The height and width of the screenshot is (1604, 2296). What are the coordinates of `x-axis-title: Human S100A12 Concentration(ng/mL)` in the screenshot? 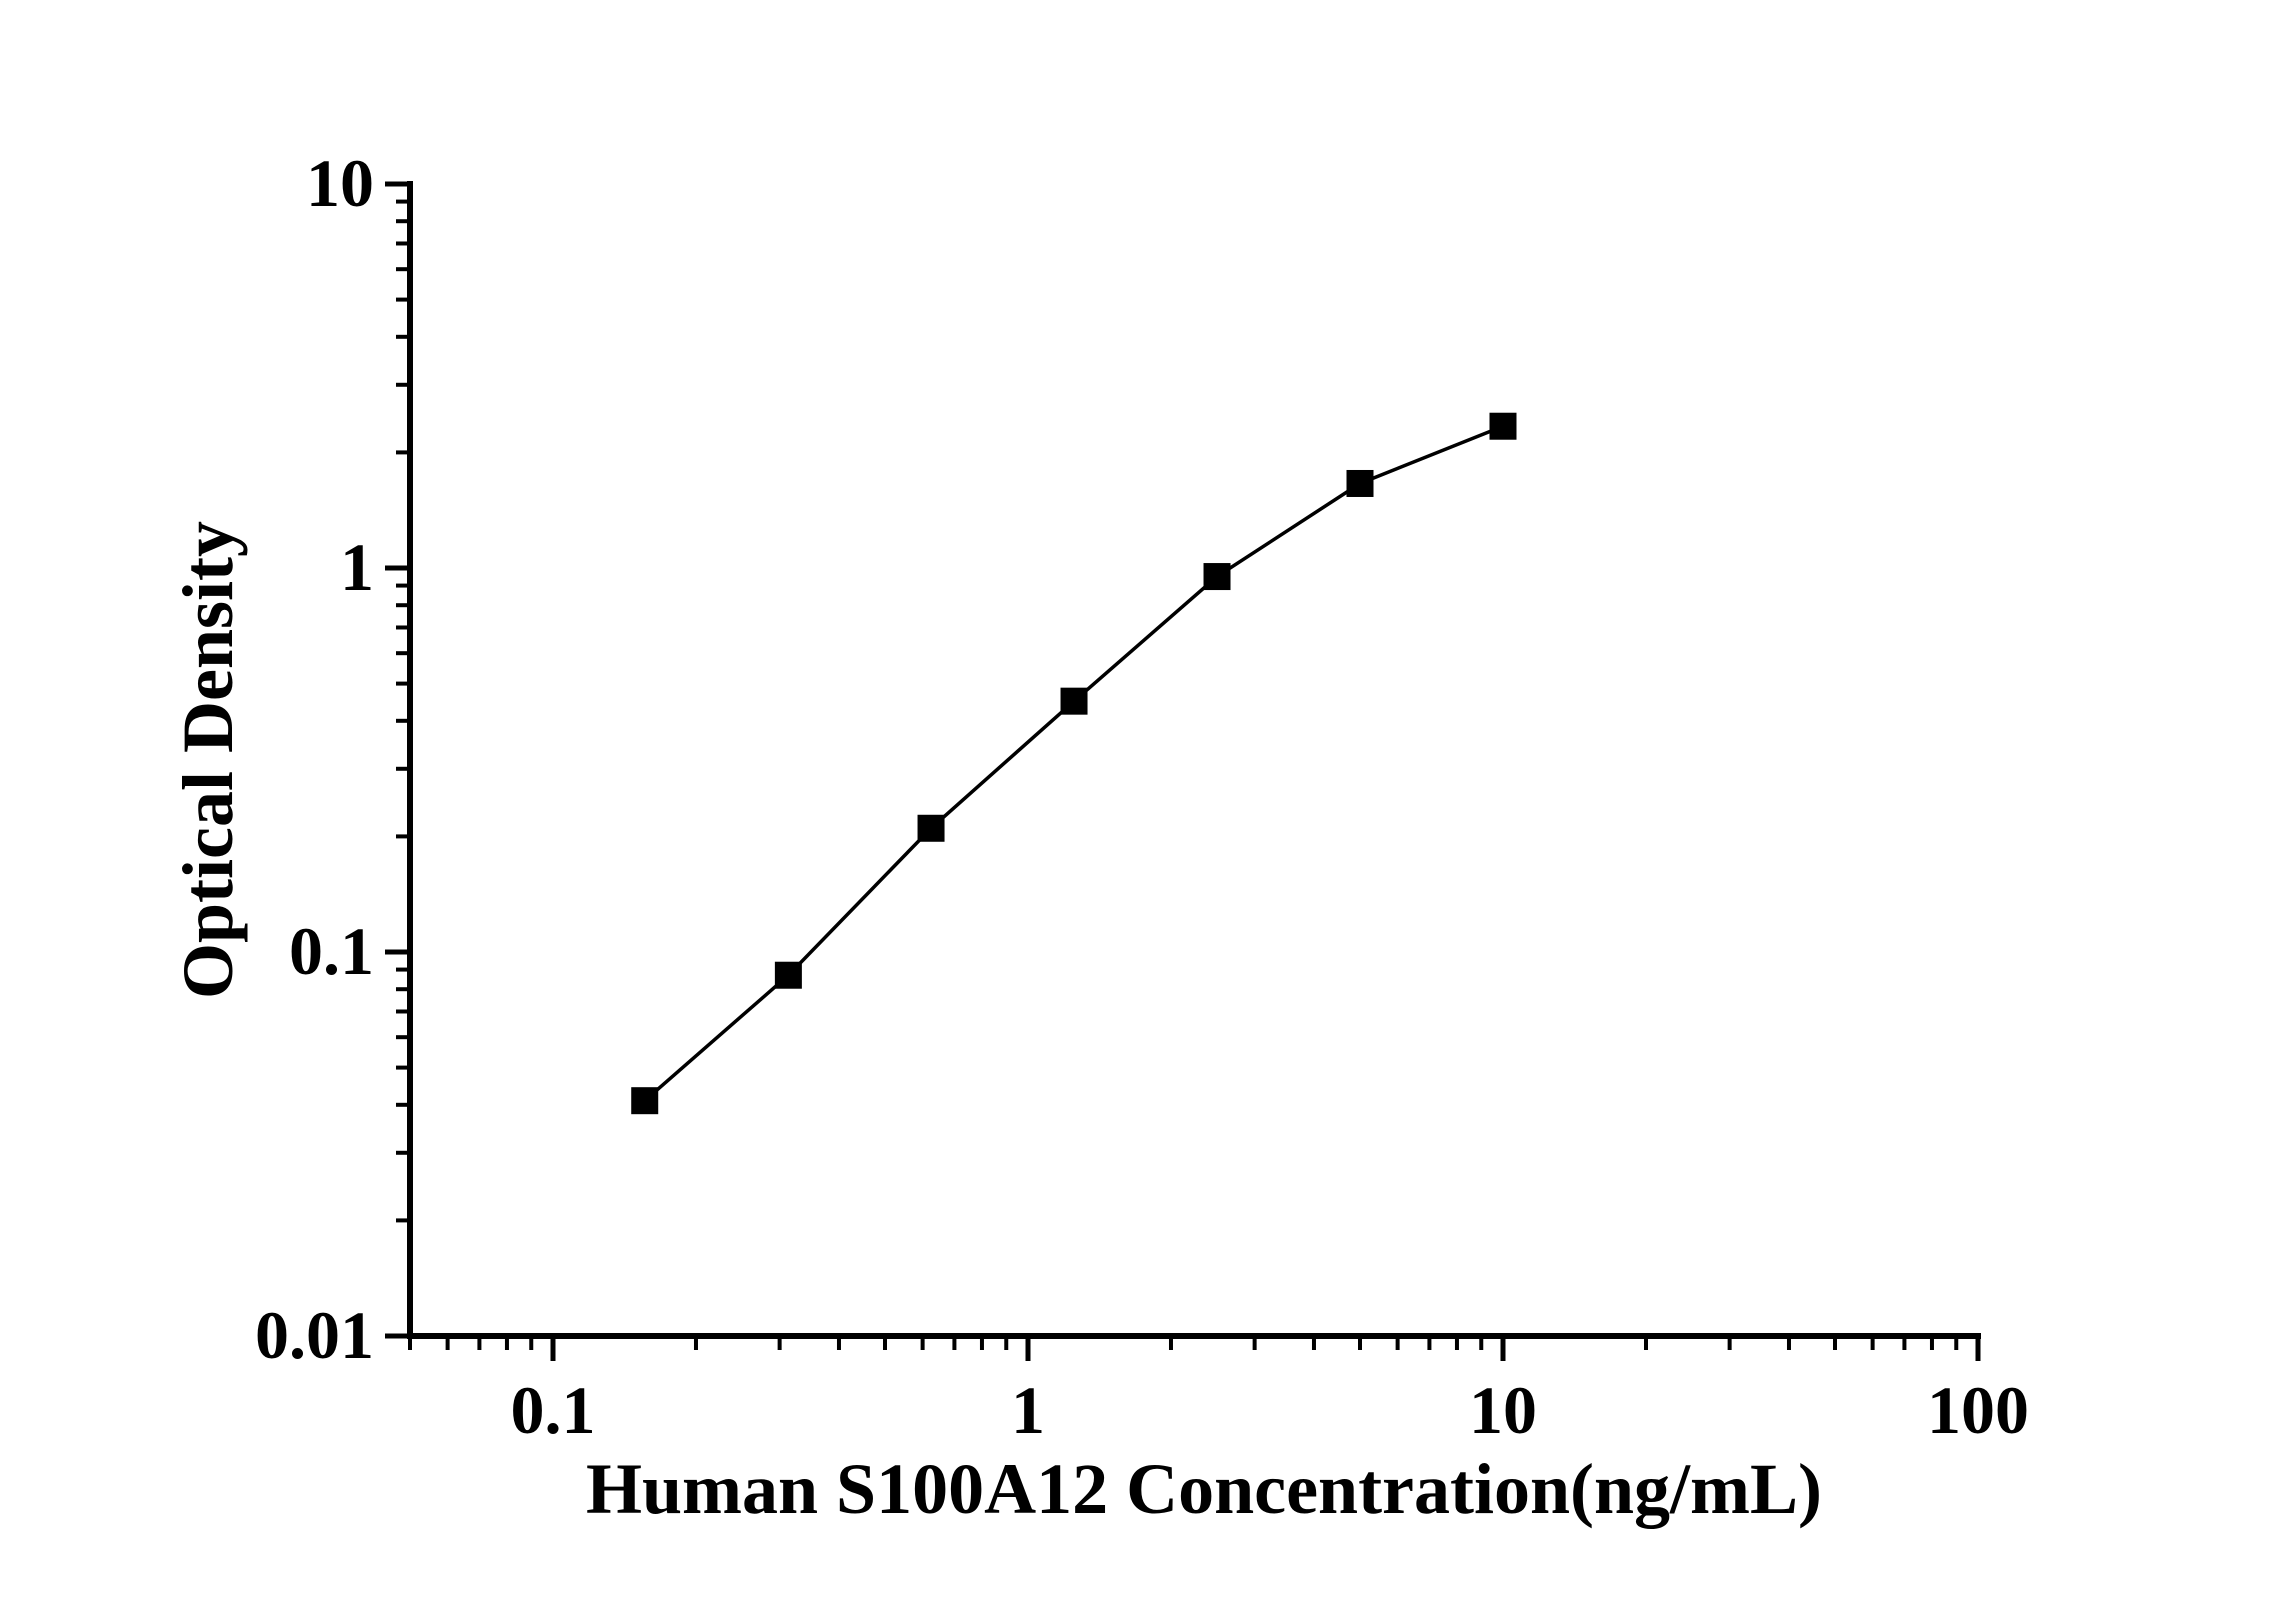 It's located at (1204, 1489).